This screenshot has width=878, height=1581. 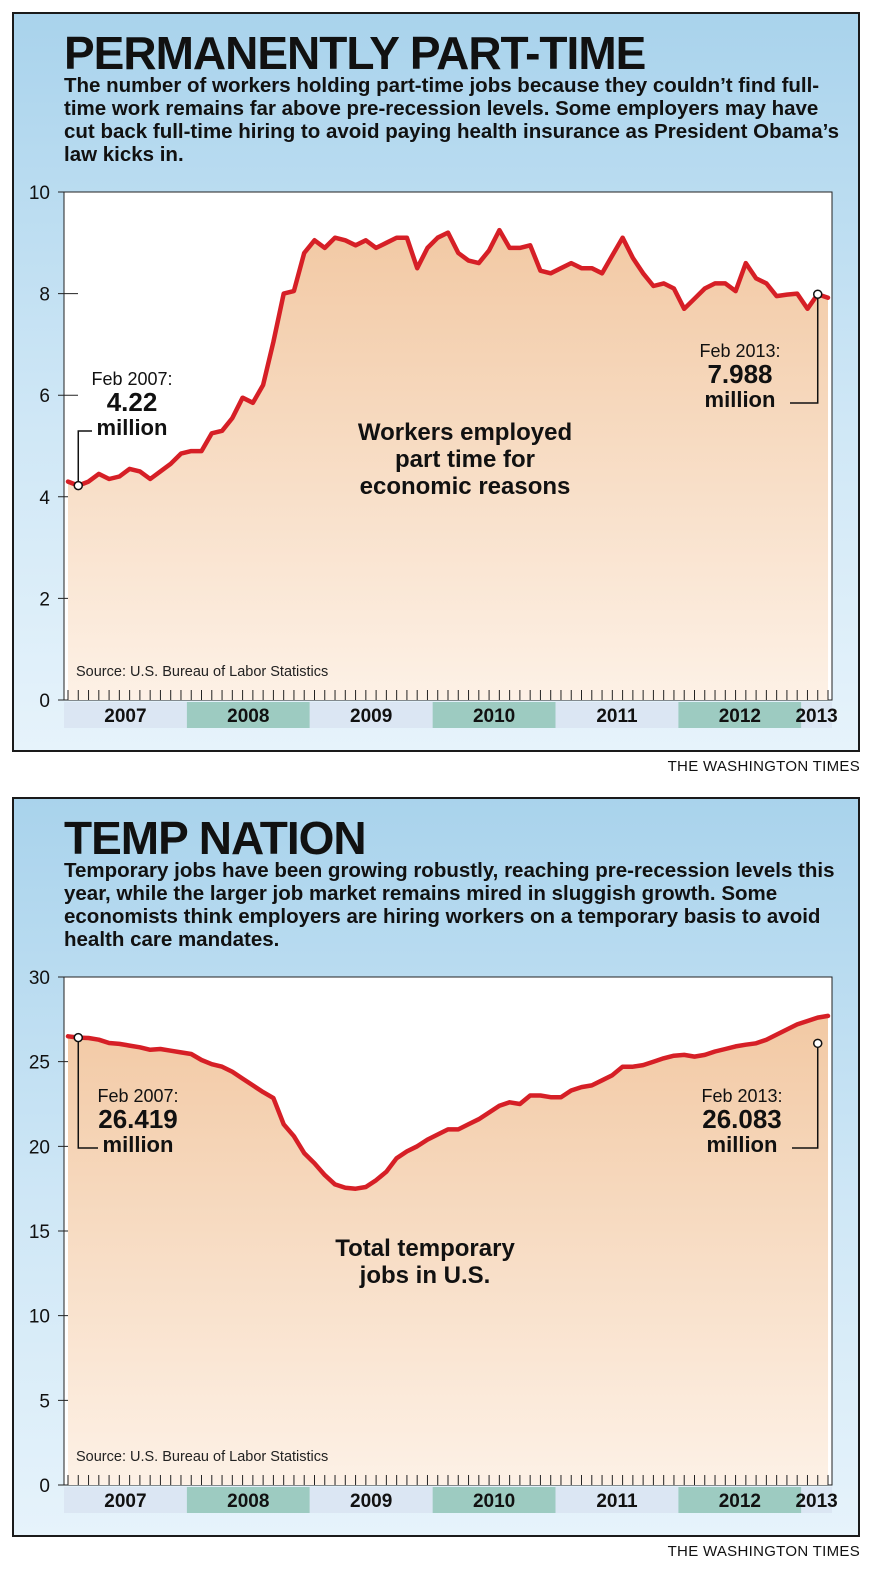 What do you see at coordinates (39, 1147) in the screenshot?
I see `y-tick-label: 20` at bounding box center [39, 1147].